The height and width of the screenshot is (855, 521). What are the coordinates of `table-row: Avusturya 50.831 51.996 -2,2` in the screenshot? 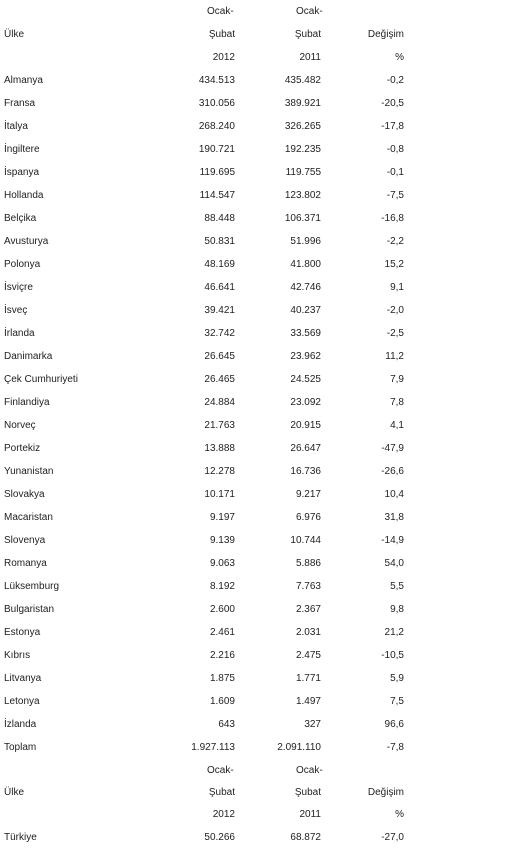 It's located at (260, 247).